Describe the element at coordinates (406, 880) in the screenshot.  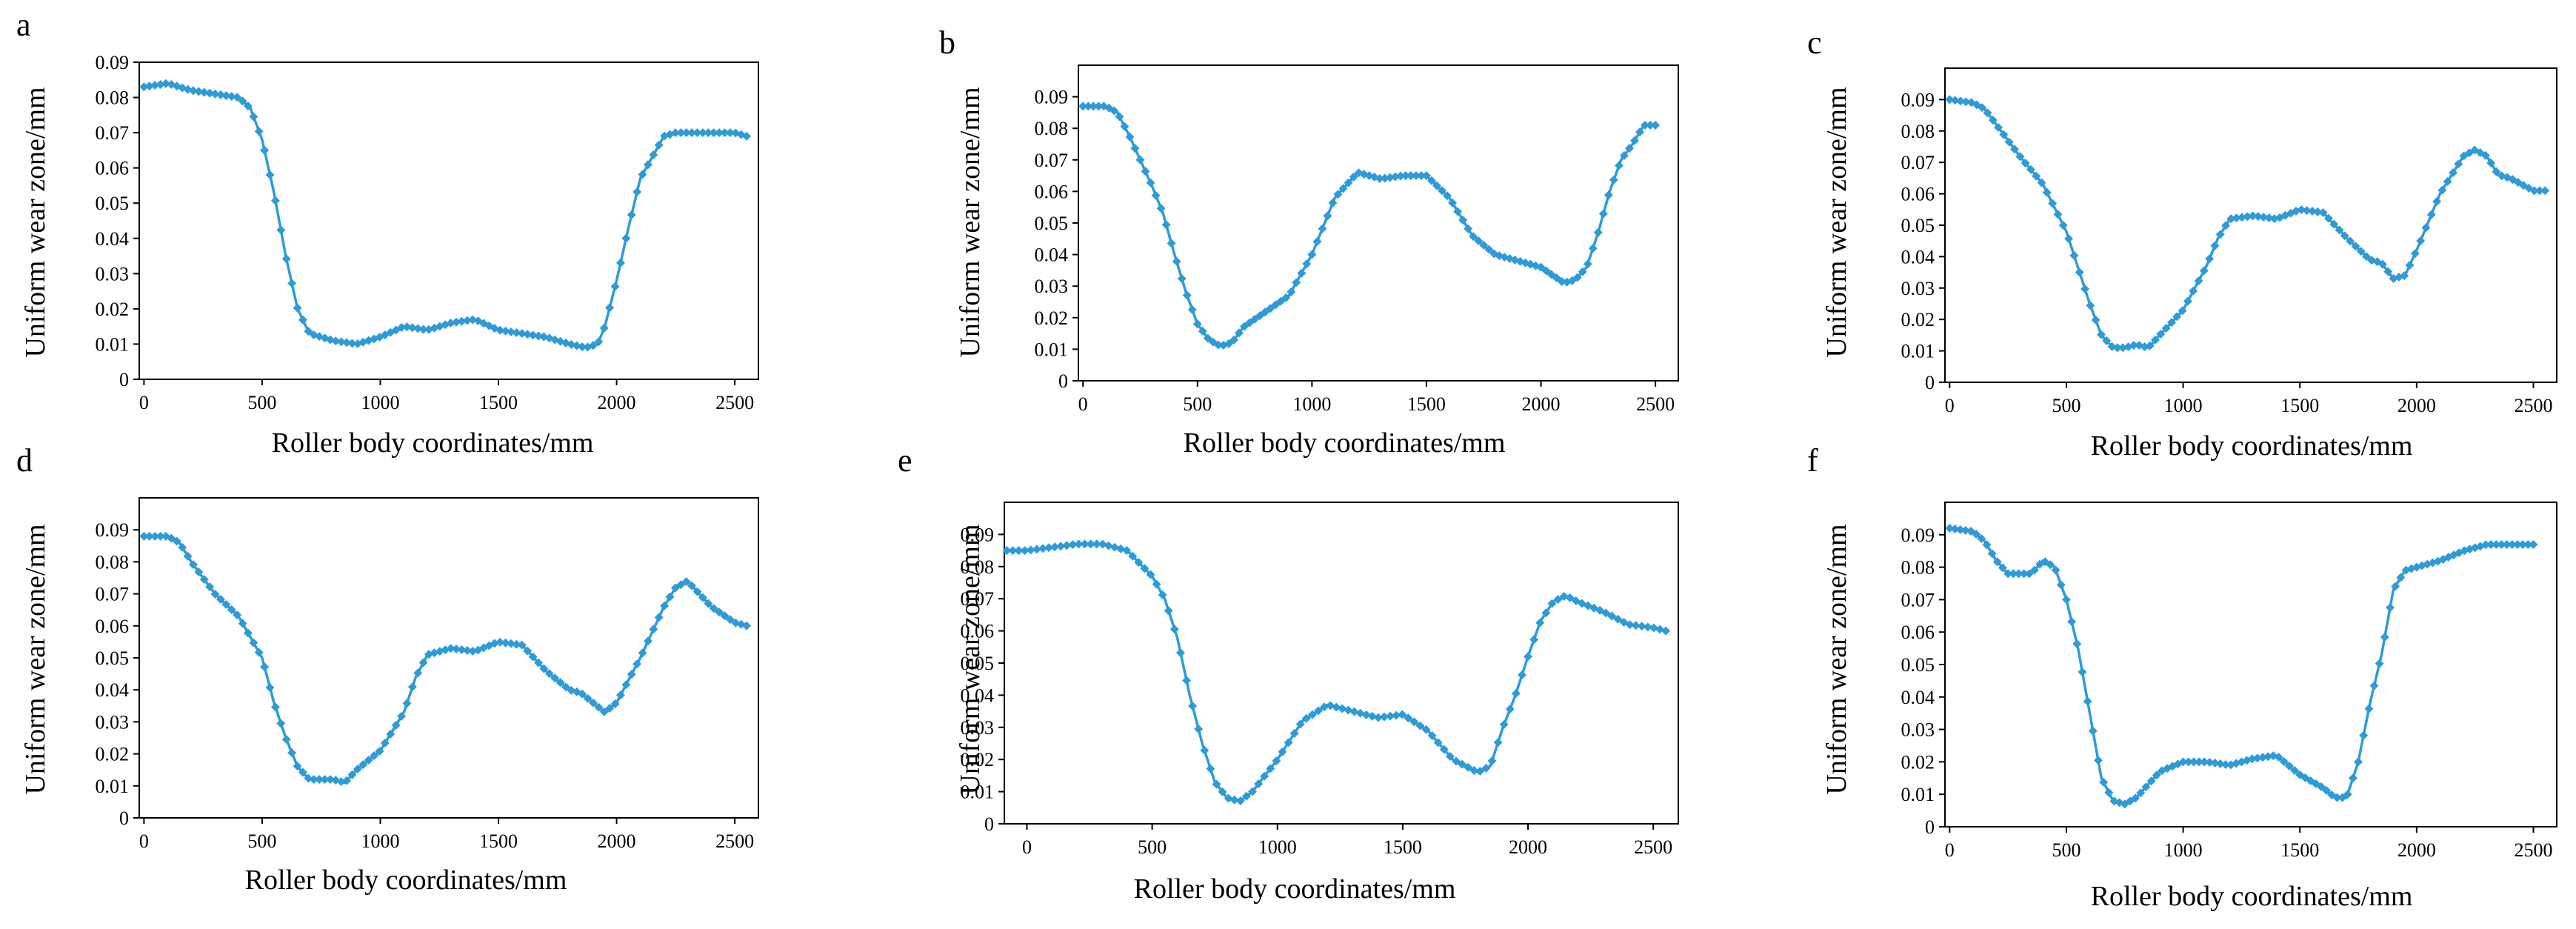
I see `x-axis-title: Roller body coordinates/mm` at that location.